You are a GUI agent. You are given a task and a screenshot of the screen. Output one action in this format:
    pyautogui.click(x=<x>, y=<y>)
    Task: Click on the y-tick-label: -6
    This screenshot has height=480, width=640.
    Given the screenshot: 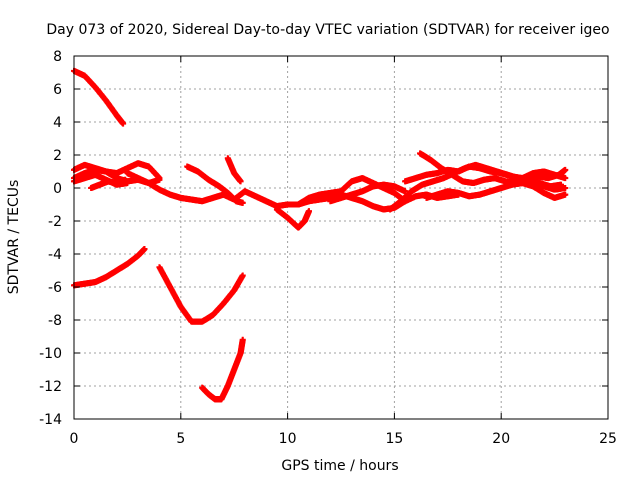 What is the action you would take?
    pyautogui.click(x=55, y=288)
    